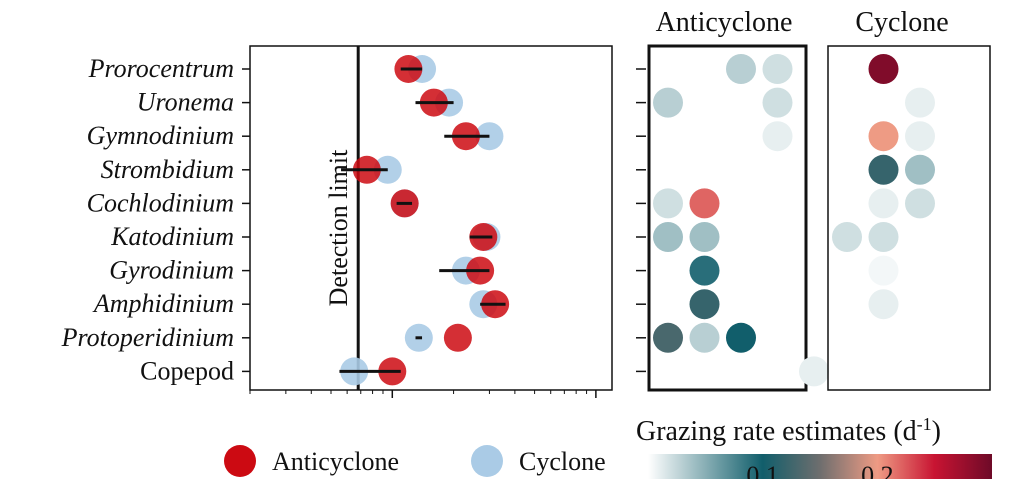 The width and height of the screenshot is (1012, 479). What do you see at coordinates (161, 68) in the screenshot?
I see `y-tick-label: Prorocentrum` at bounding box center [161, 68].